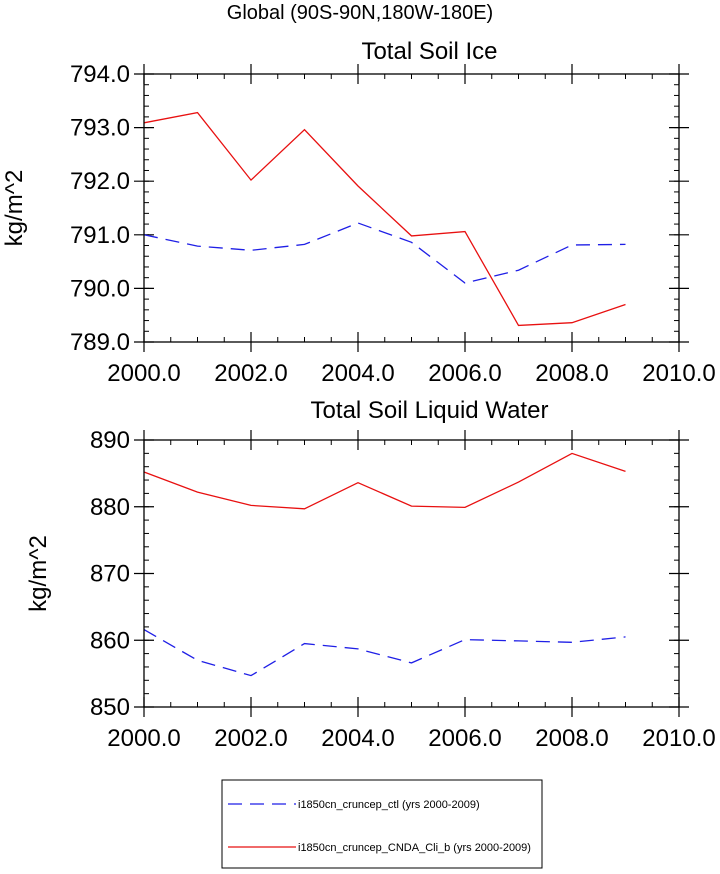 This screenshot has width=720, height=874. I want to click on legend-label: i1850cn_cruncep_ctl (yrs 2000-2009), so click(389, 805).